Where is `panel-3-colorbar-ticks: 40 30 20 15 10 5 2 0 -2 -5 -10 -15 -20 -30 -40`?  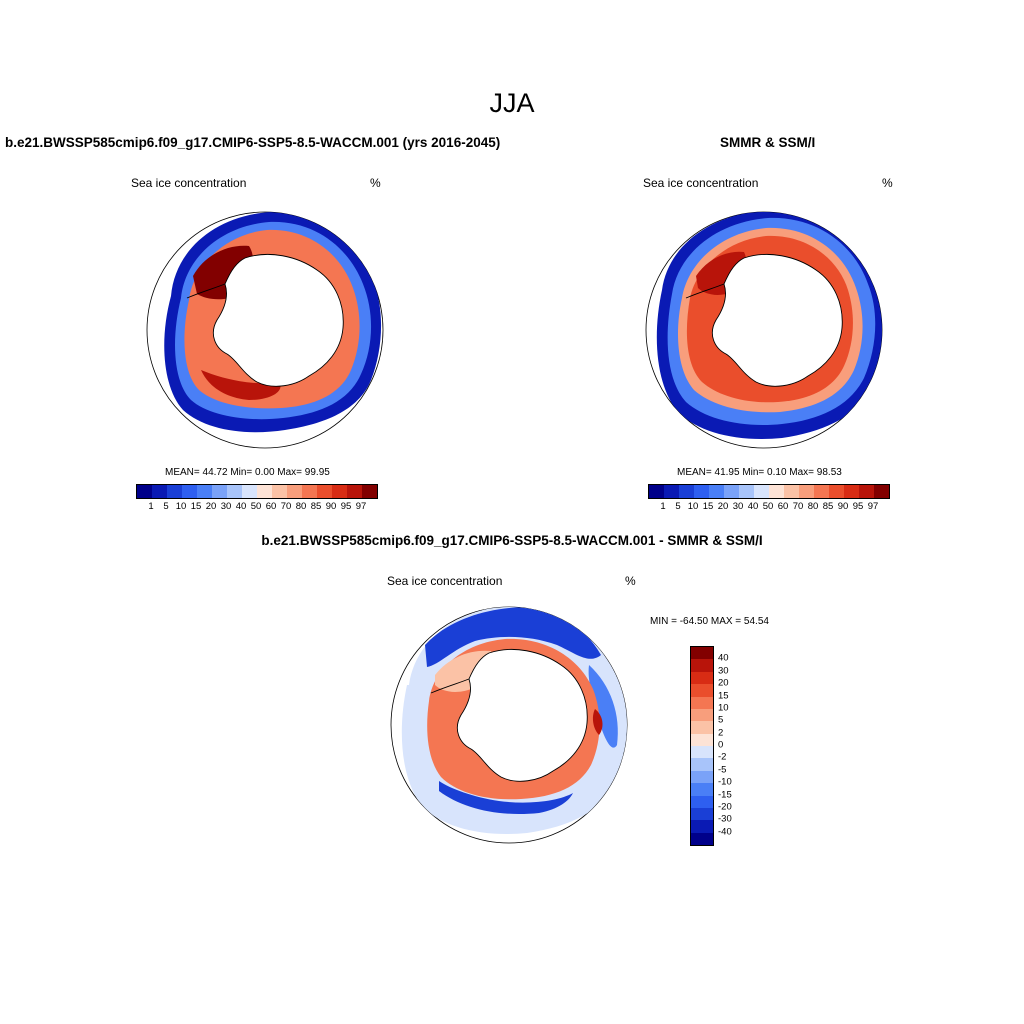 panel-3-colorbar-ticks: 40 30 20 15 10 5 2 0 -2 -5 -10 -15 -20 -30 -40 is located at coordinates (733, 745).